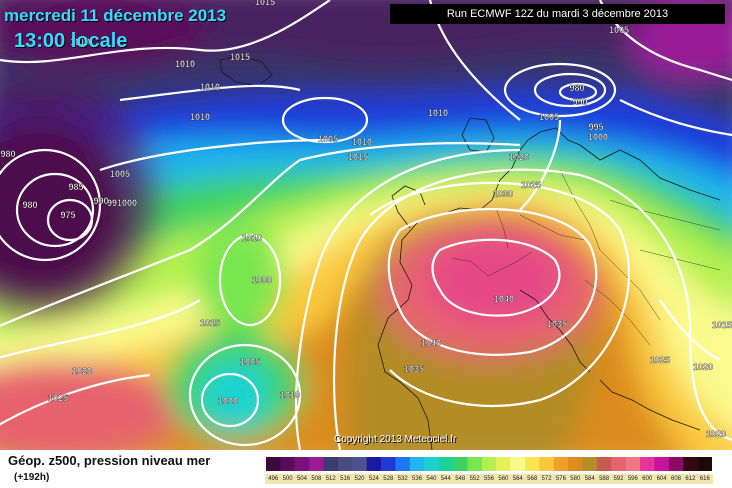  I want to click on color-scale-value: 568, so click(532, 479).